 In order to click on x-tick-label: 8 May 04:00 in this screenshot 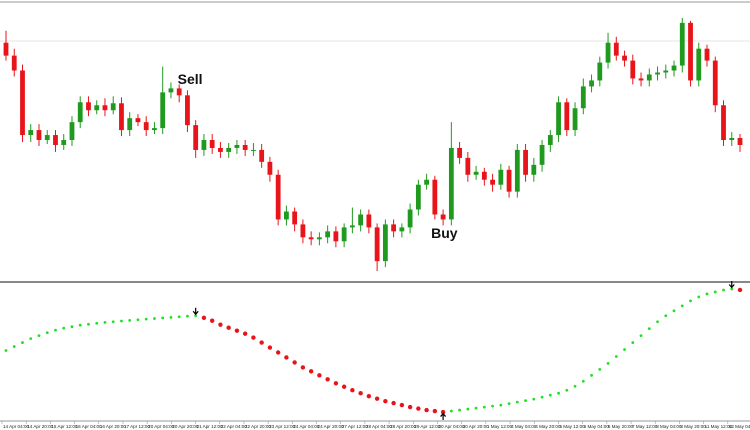, I will do `click(669, 426)`.